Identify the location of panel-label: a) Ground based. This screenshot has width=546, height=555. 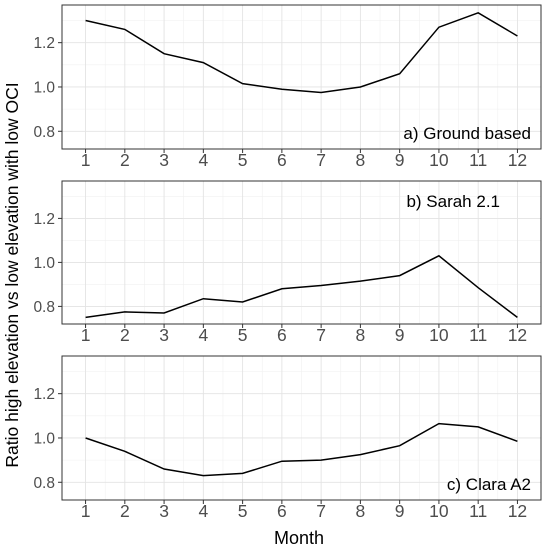
(467, 133).